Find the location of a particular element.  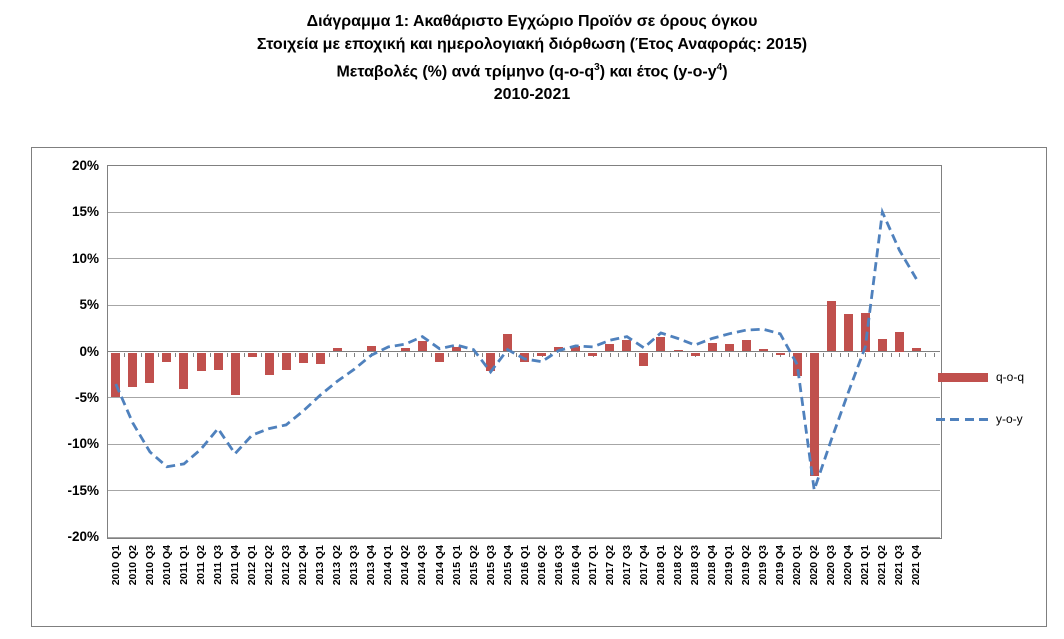

yoy-dashed-line-swatch-icon is located at coordinates (962, 419).